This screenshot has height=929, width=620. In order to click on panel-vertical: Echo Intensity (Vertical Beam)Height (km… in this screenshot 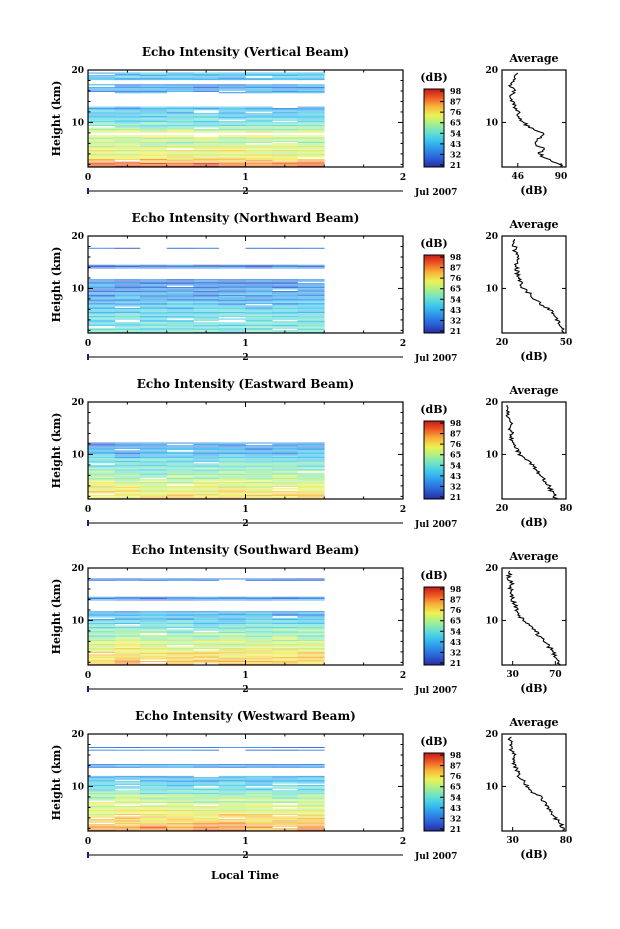, I will do `click(308, 121)`.